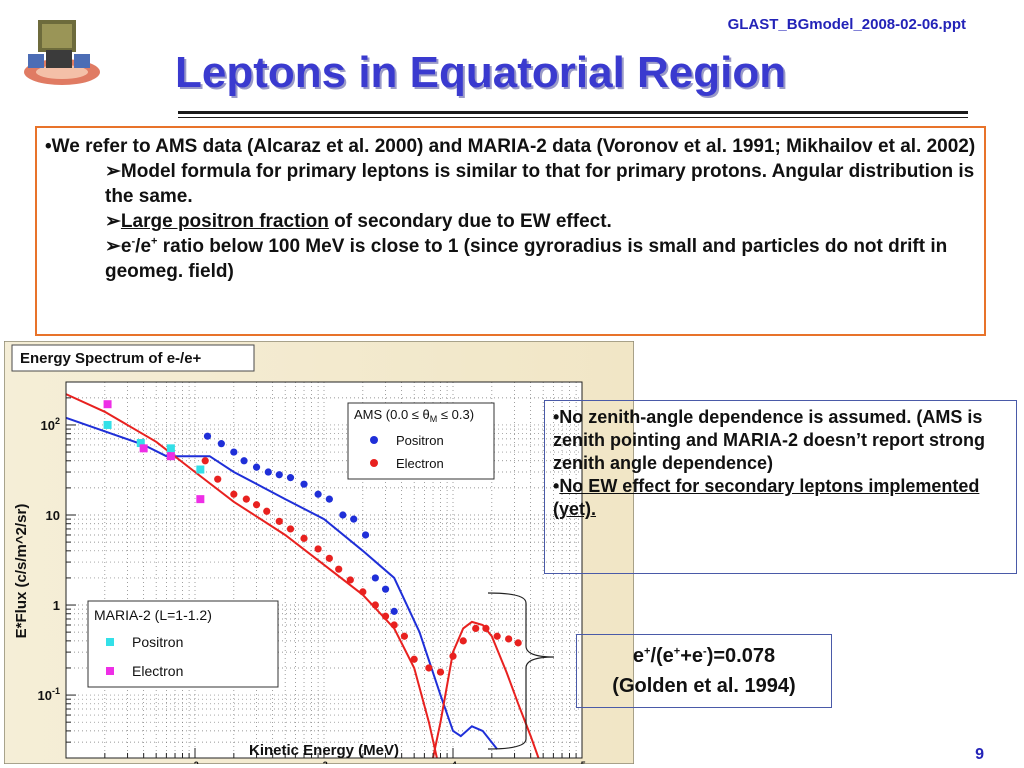 This screenshot has width=1024, height=768. Describe the element at coordinates (573, 112) in the screenshot. I see `title-rule` at that location.